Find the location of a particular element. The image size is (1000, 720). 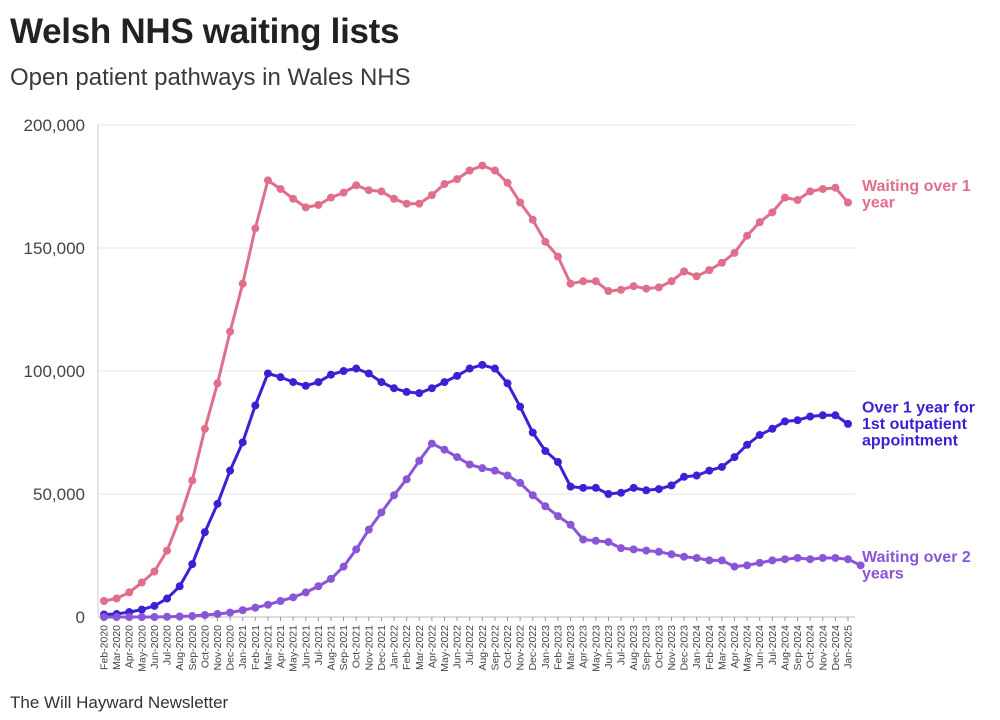

x-tick-label: Aug-2021 is located at coordinates (331, 648).